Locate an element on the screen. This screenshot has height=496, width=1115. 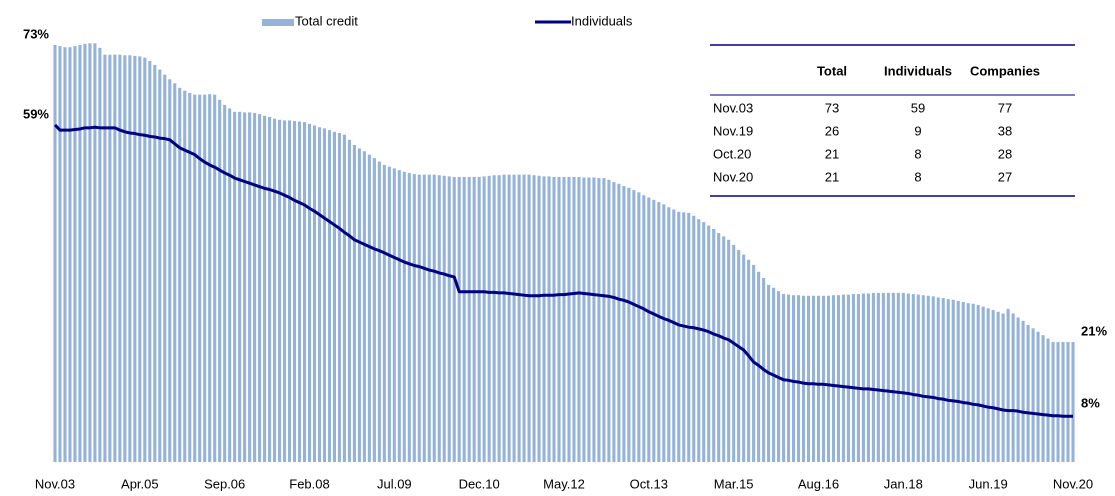
x-tick-label: May.12 is located at coordinates (564, 483).